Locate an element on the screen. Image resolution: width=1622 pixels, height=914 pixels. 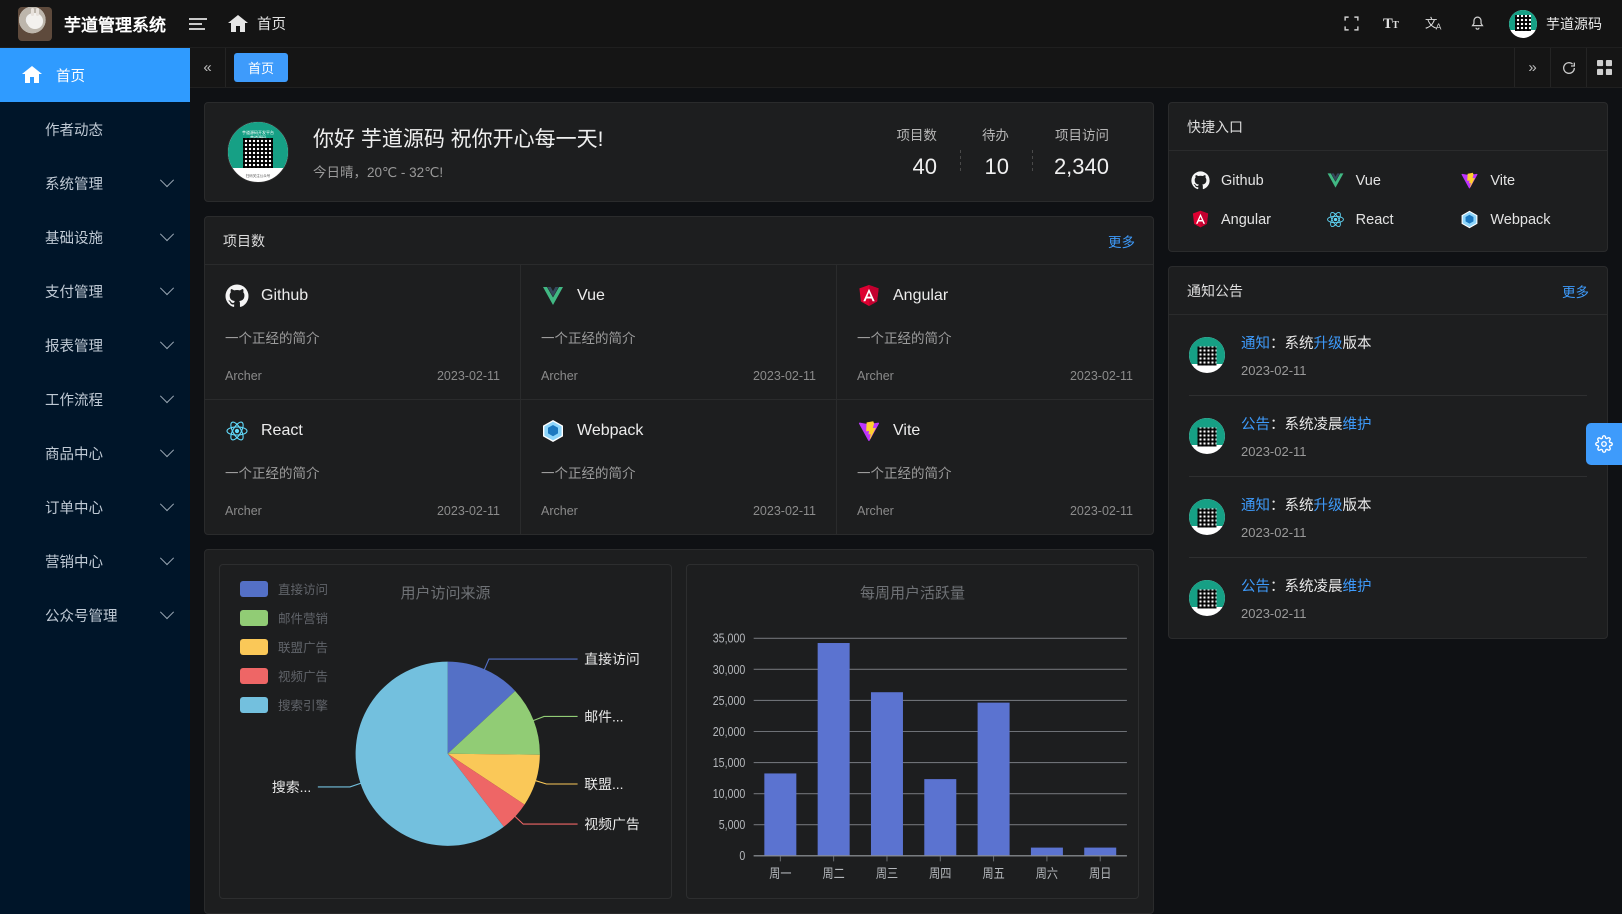
grid-icon is located at coordinates (1604, 67).